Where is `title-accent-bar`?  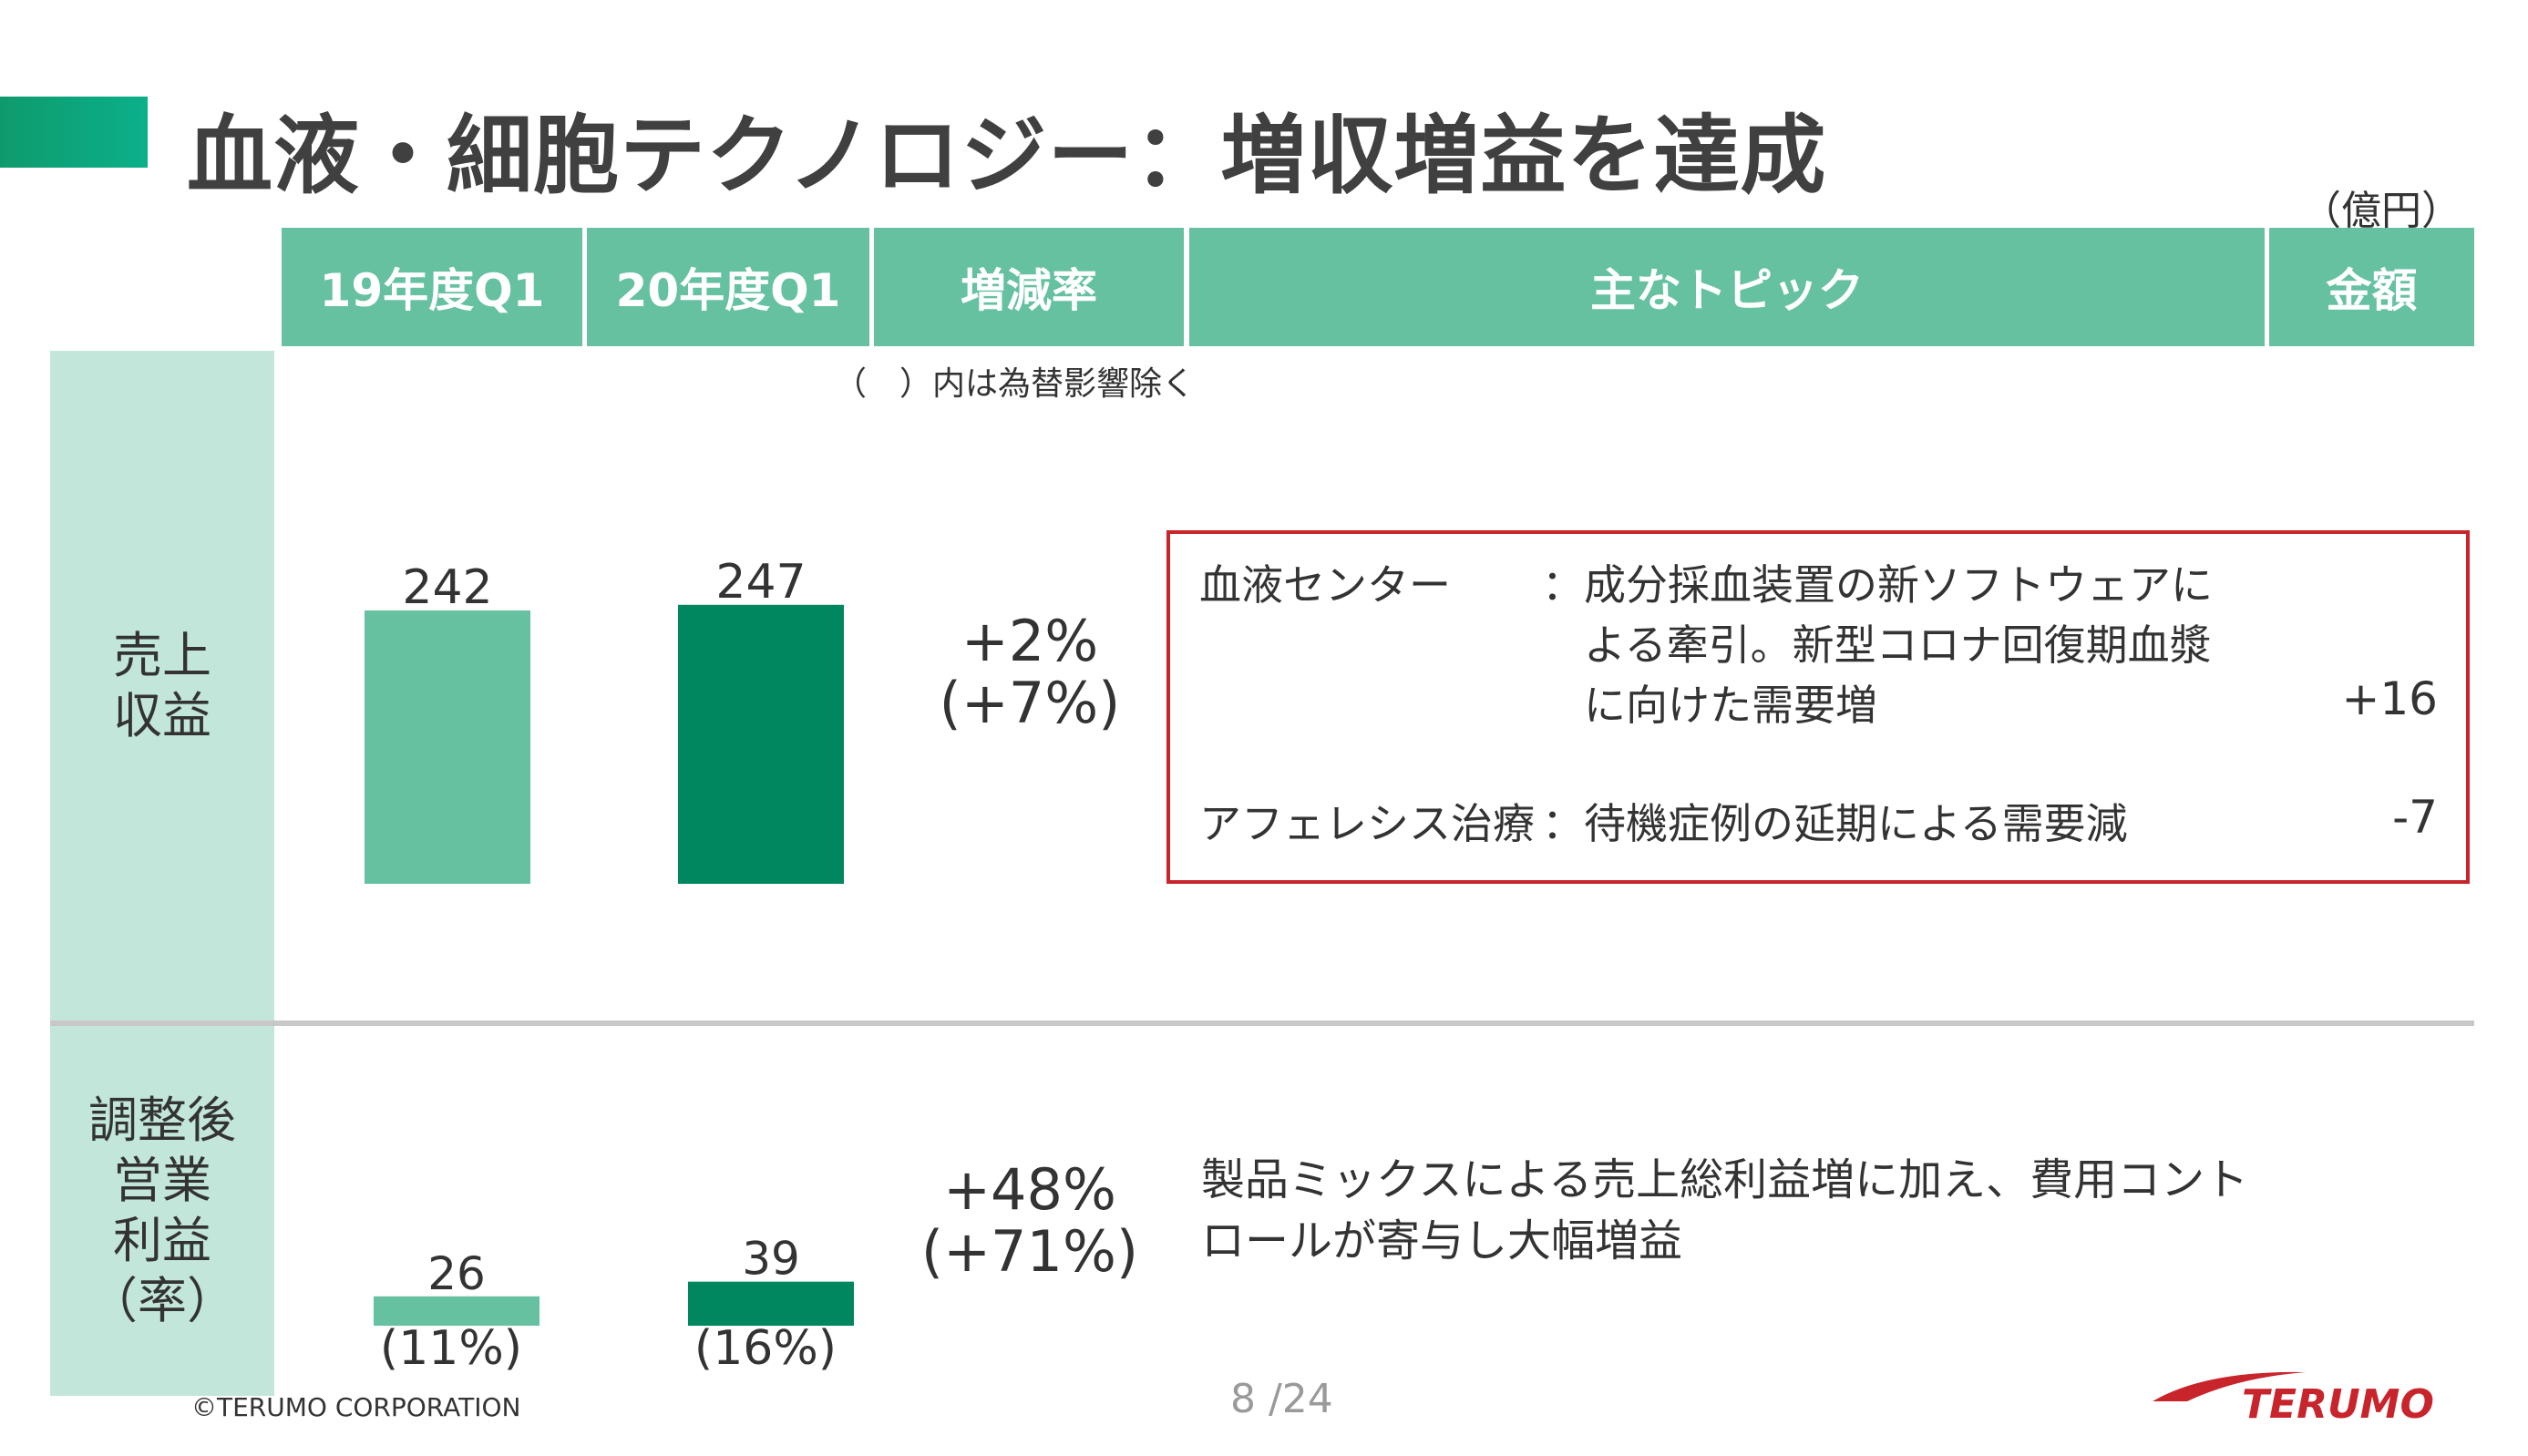 title-accent-bar is located at coordinates (74, 132).